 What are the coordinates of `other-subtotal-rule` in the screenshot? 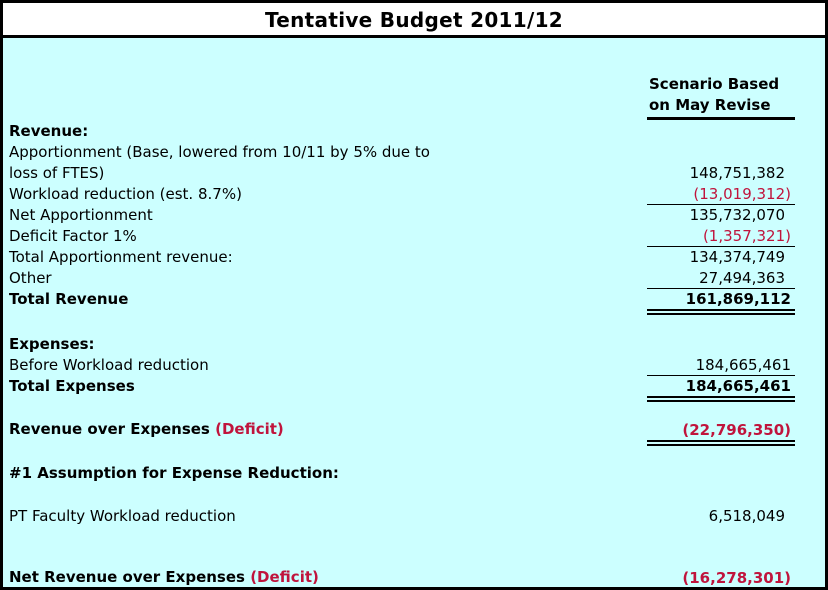 It's located at (721, 288).